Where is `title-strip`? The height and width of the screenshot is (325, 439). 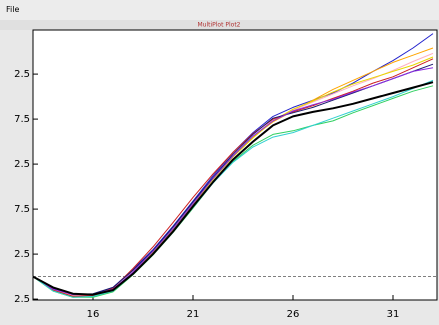
title-strip is located at coordinates (219, 25).